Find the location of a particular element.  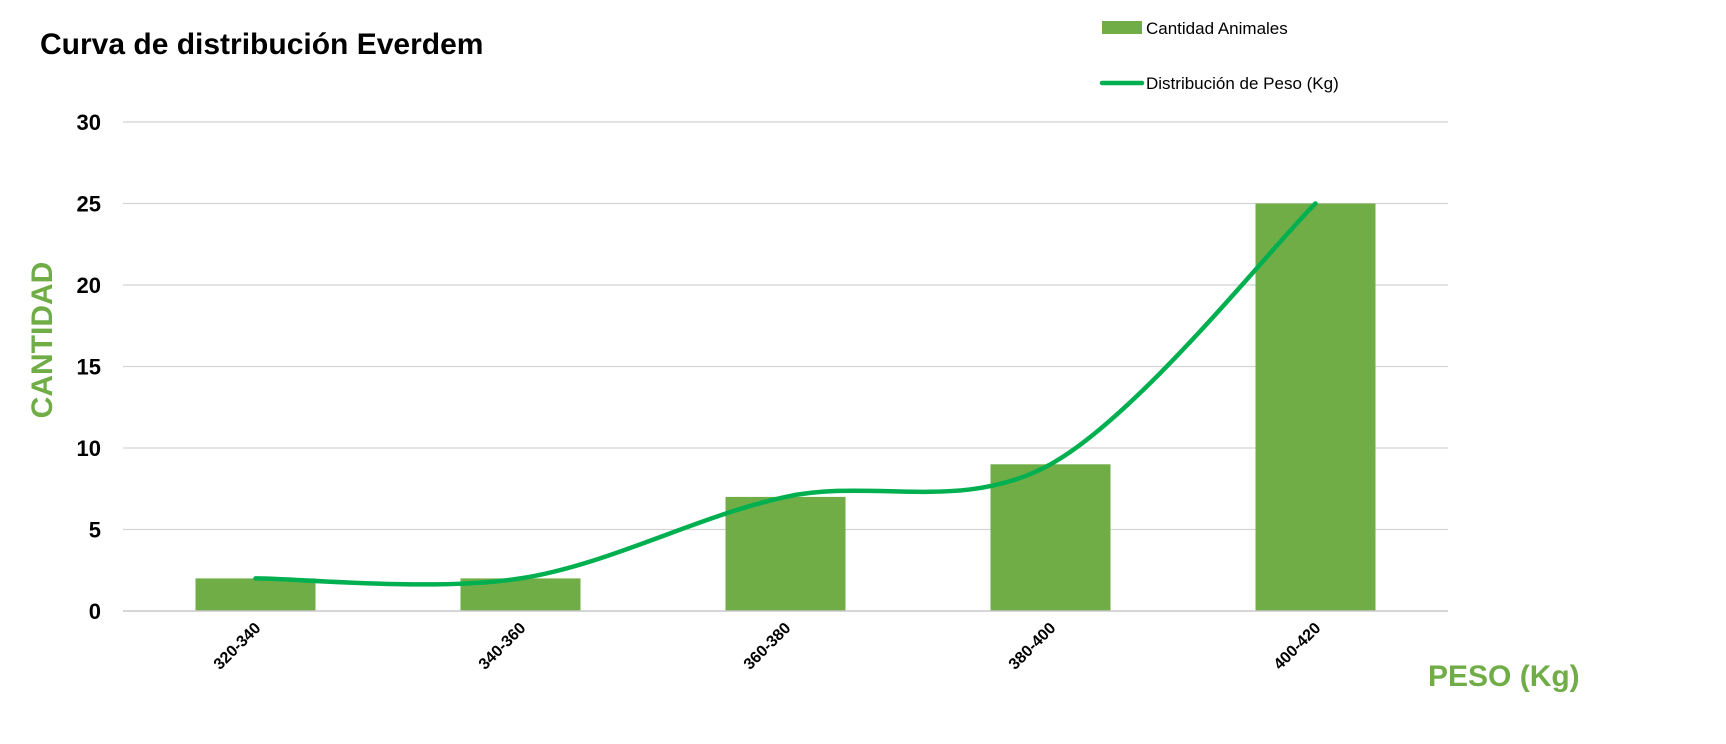

x-axis-ticks: 320-340 340-360 360-380 380-400 400-420 is located at coordinates (768, 647).